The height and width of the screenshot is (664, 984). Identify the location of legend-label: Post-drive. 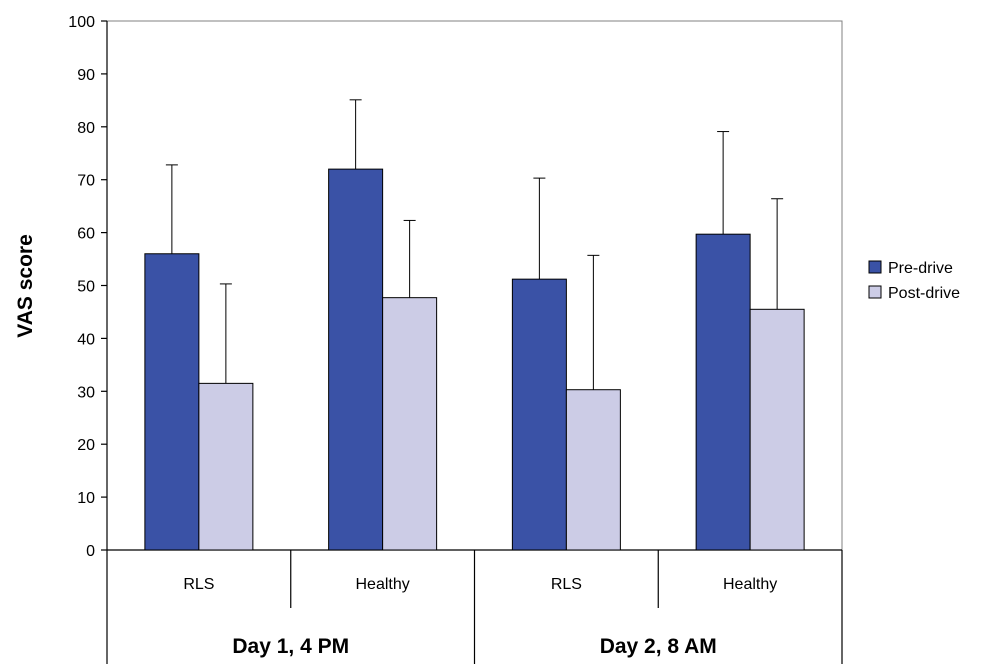
(924, 293).